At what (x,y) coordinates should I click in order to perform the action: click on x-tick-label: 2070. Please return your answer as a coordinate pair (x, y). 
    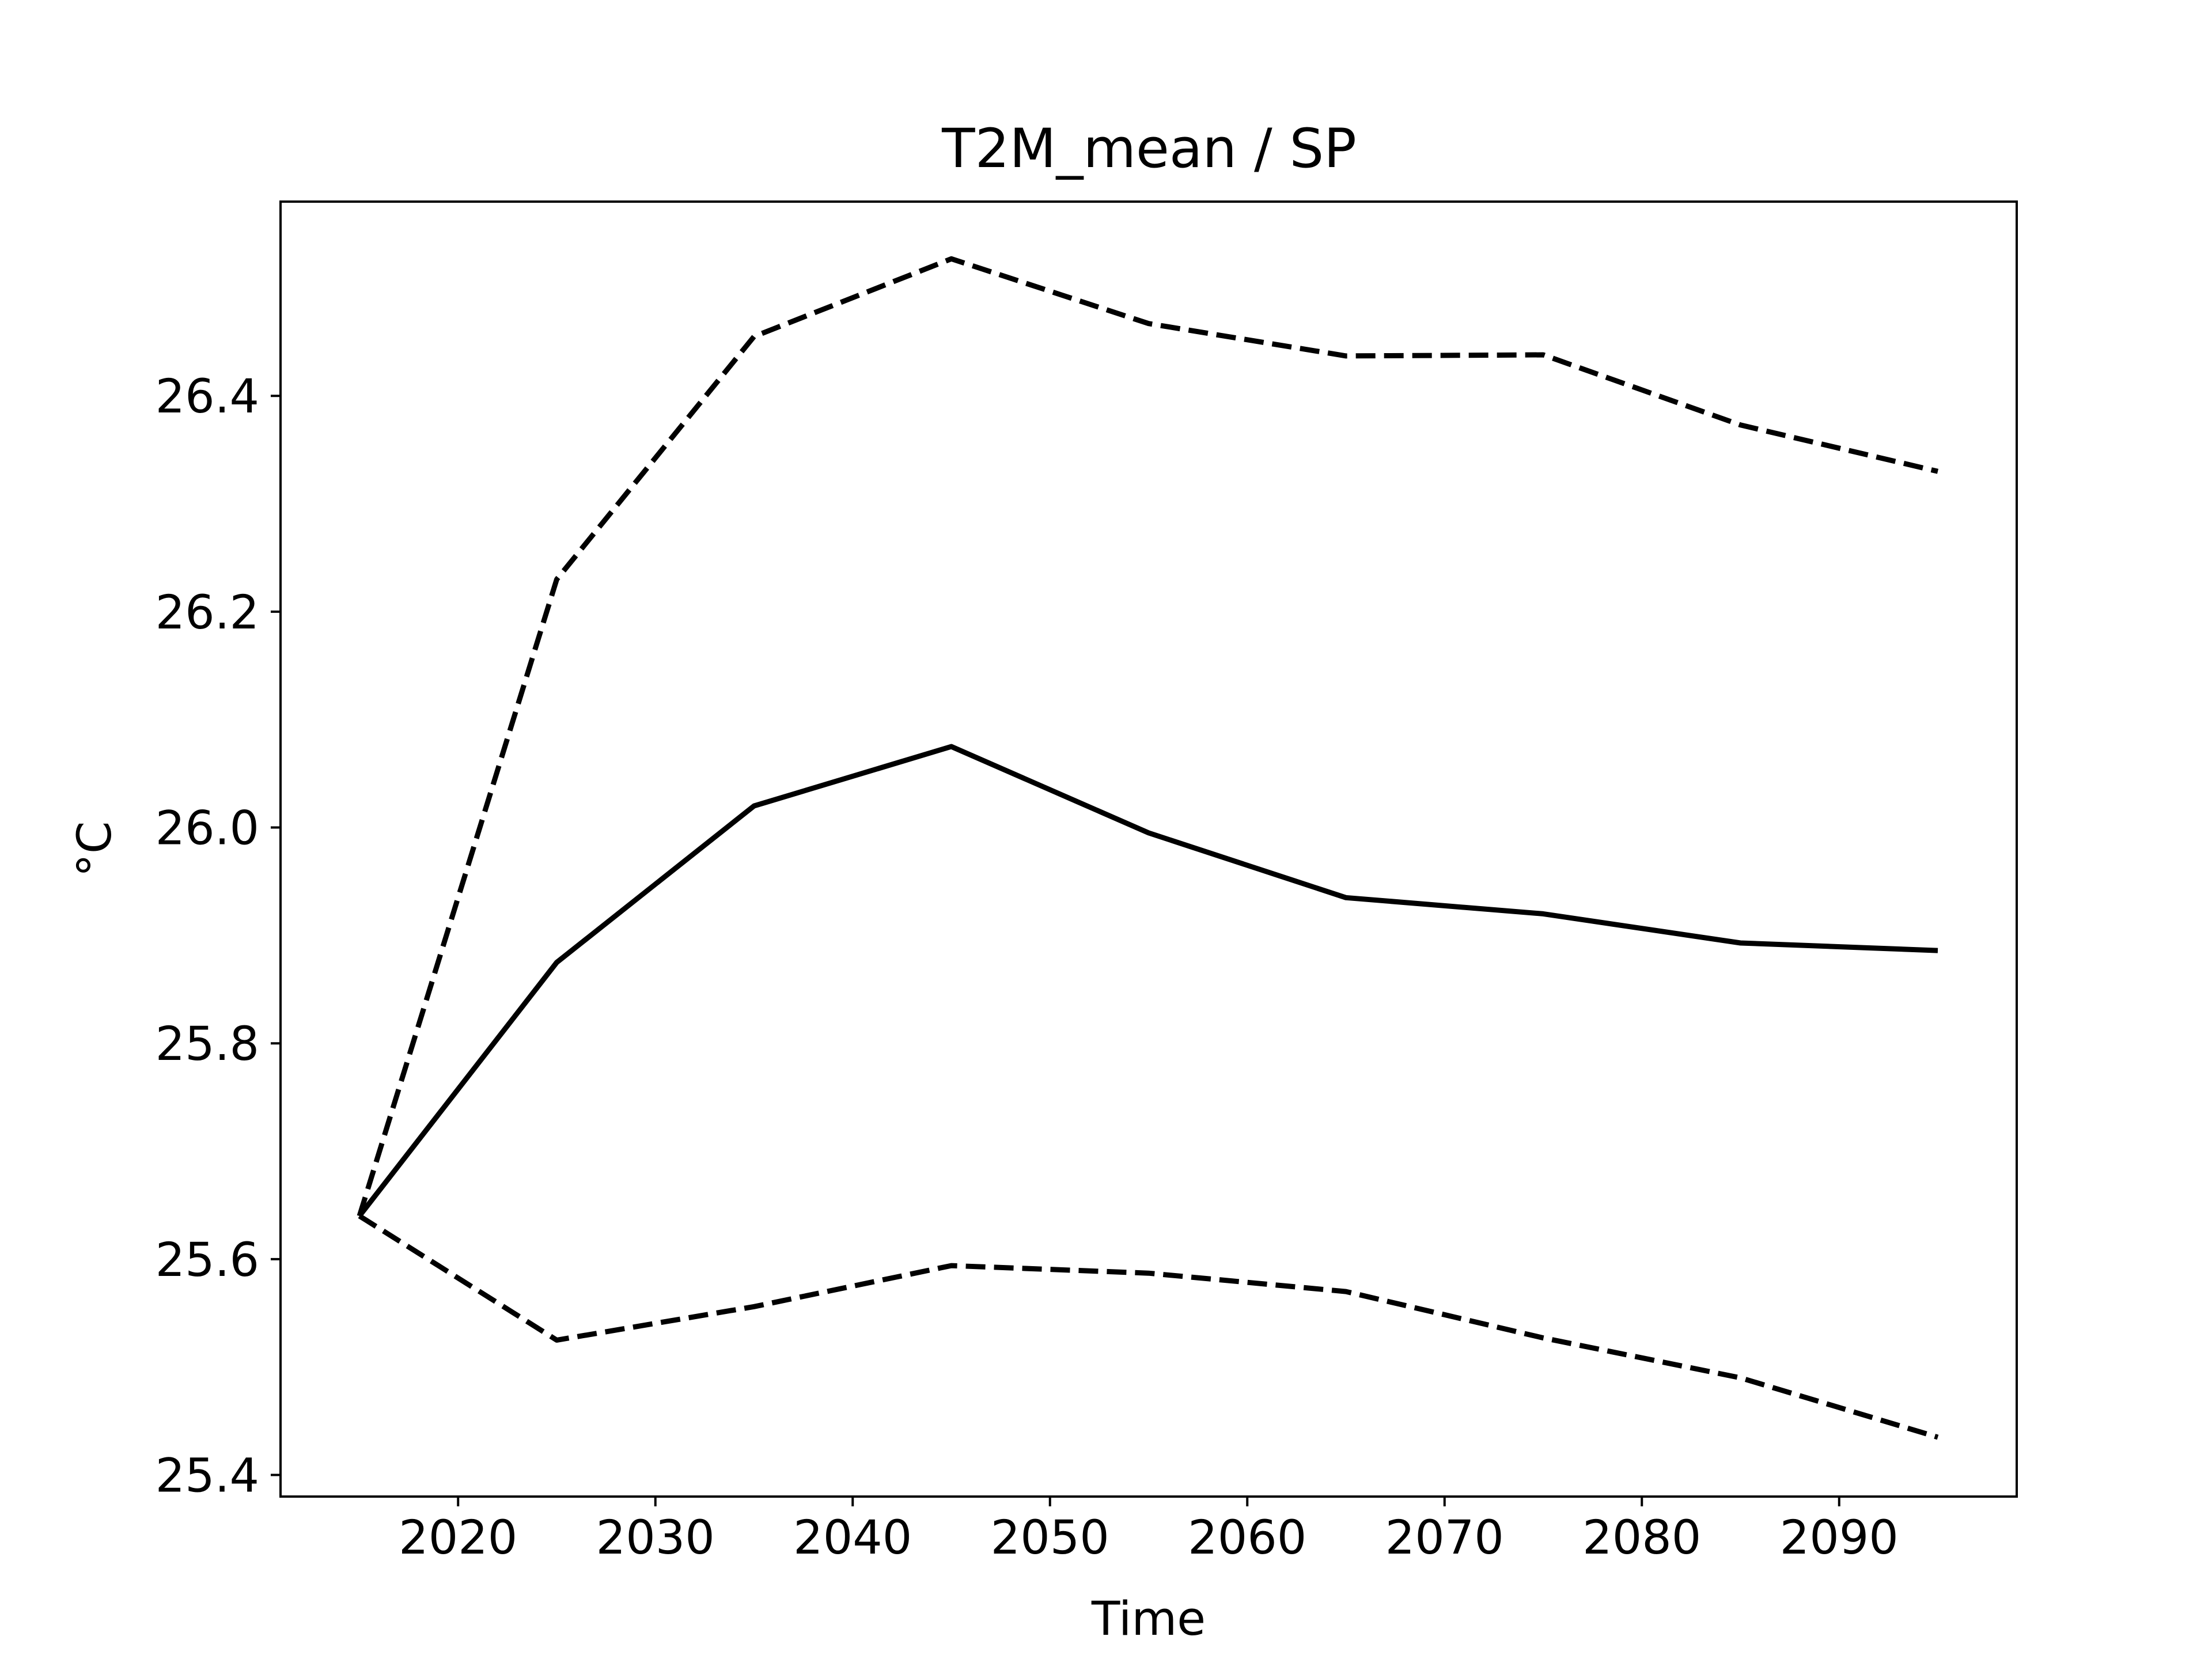
    Looking at the image, I should click on (1444, 1538).